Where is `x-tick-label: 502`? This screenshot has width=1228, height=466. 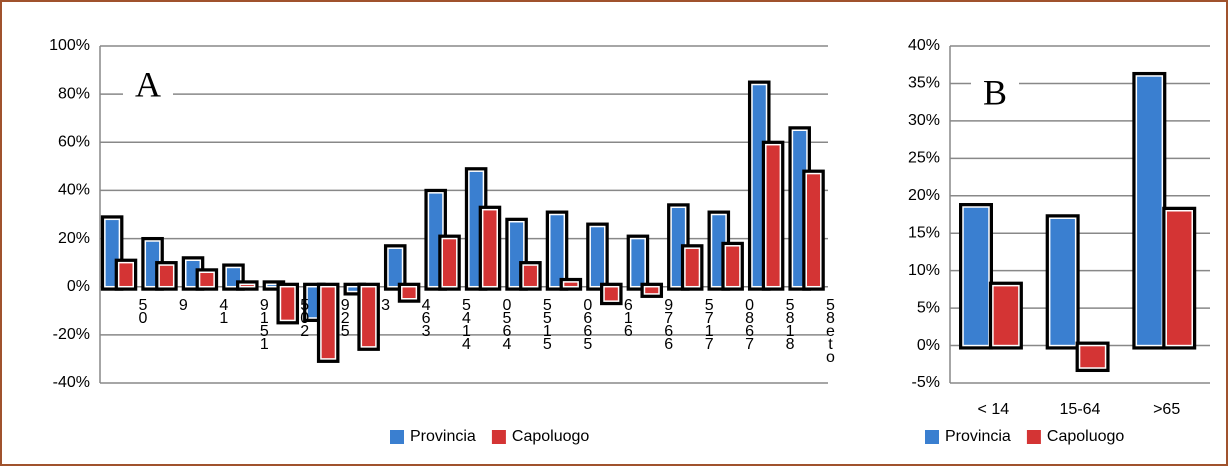
x-tick-label: 502 is located at coordinates (305, 318).